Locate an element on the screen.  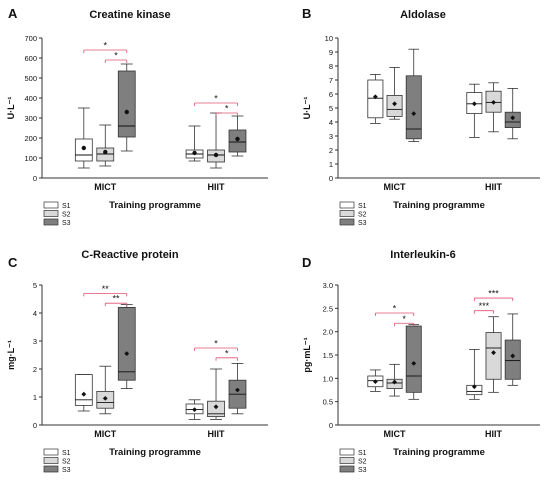
x-axis-label: Training programme is located at coordinates (155, 205).